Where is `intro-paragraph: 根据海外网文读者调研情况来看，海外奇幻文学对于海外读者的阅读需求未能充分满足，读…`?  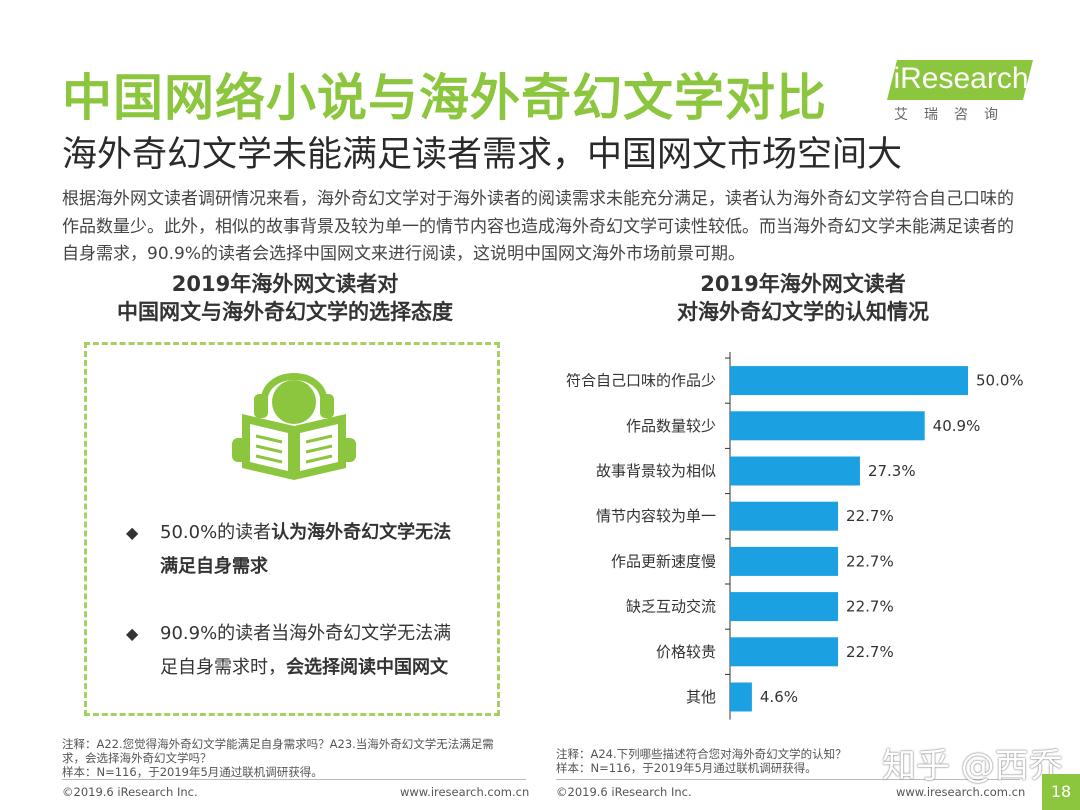 intro-paragraph: 根据海外网文读者调研情况来看，海外奇幻文学对于海外读者的阅读需求未能充分满足，读… is located at coordinates (538, 226).